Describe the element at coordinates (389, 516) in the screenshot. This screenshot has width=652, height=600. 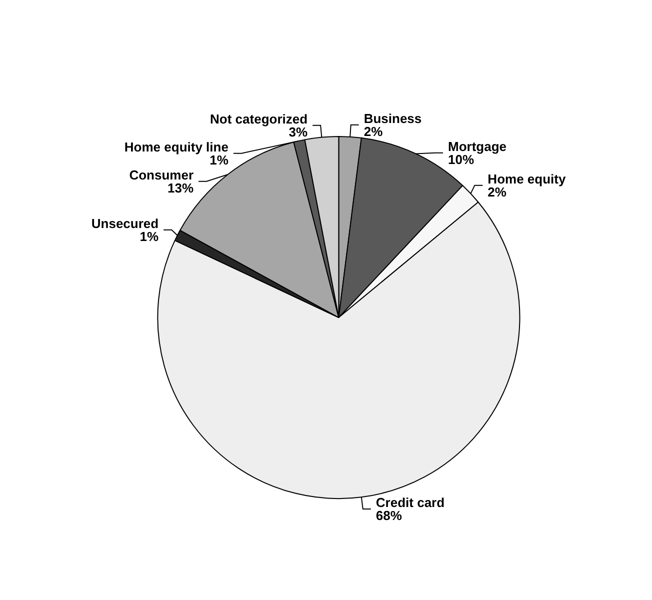
I see `data-label: 68%` at that location.